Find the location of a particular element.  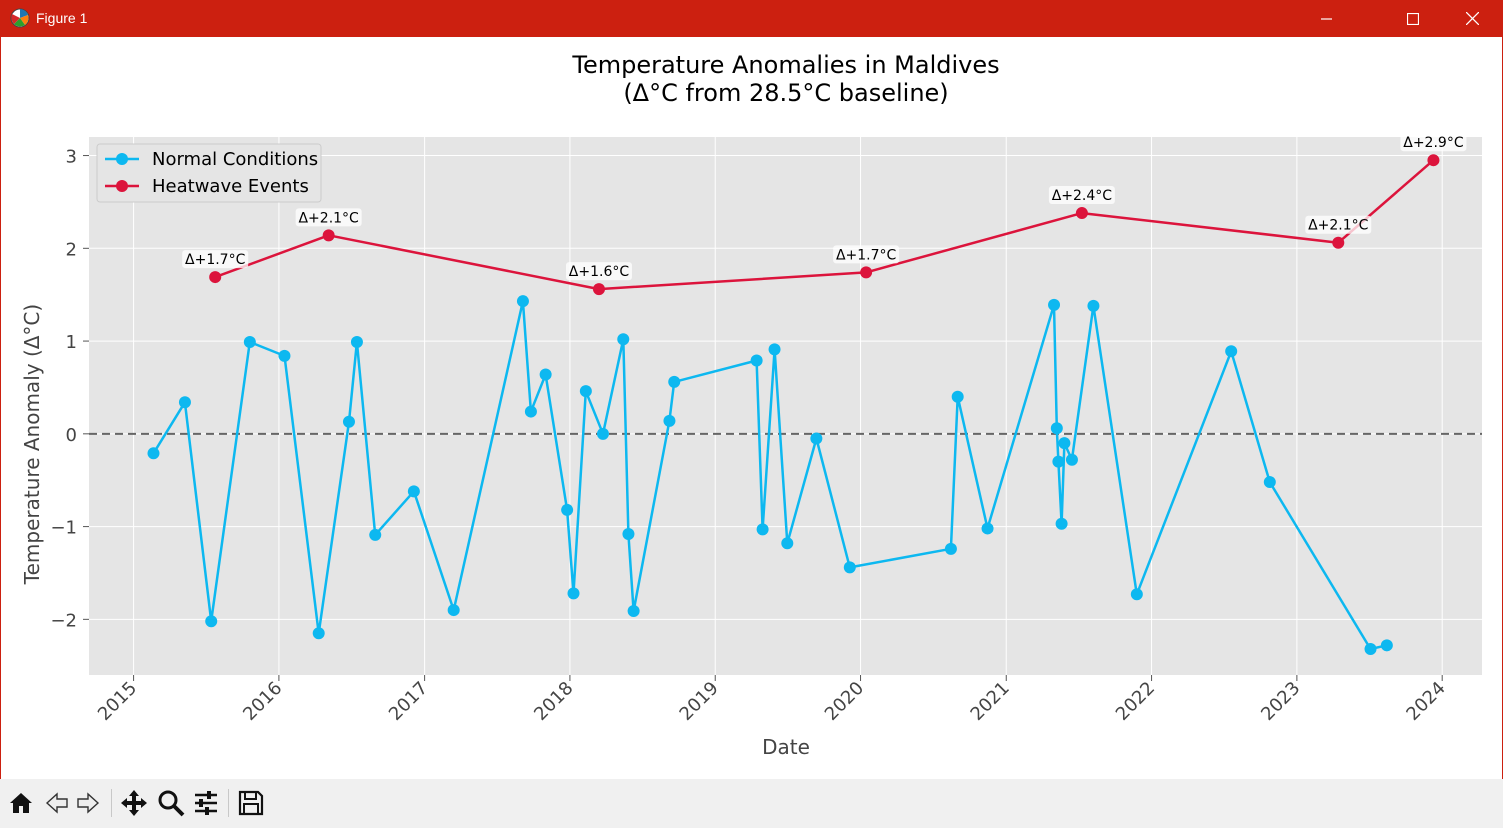

save-icon is located at coordinates (251, 803).